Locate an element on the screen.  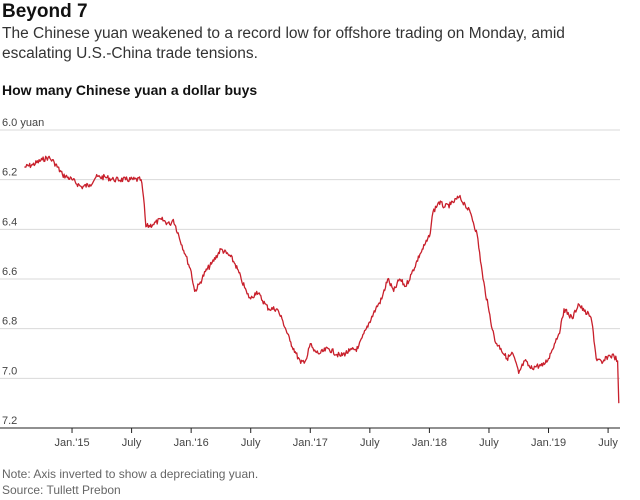
x-tick-label: Jan.'17 is located at coordinates (310, 443).